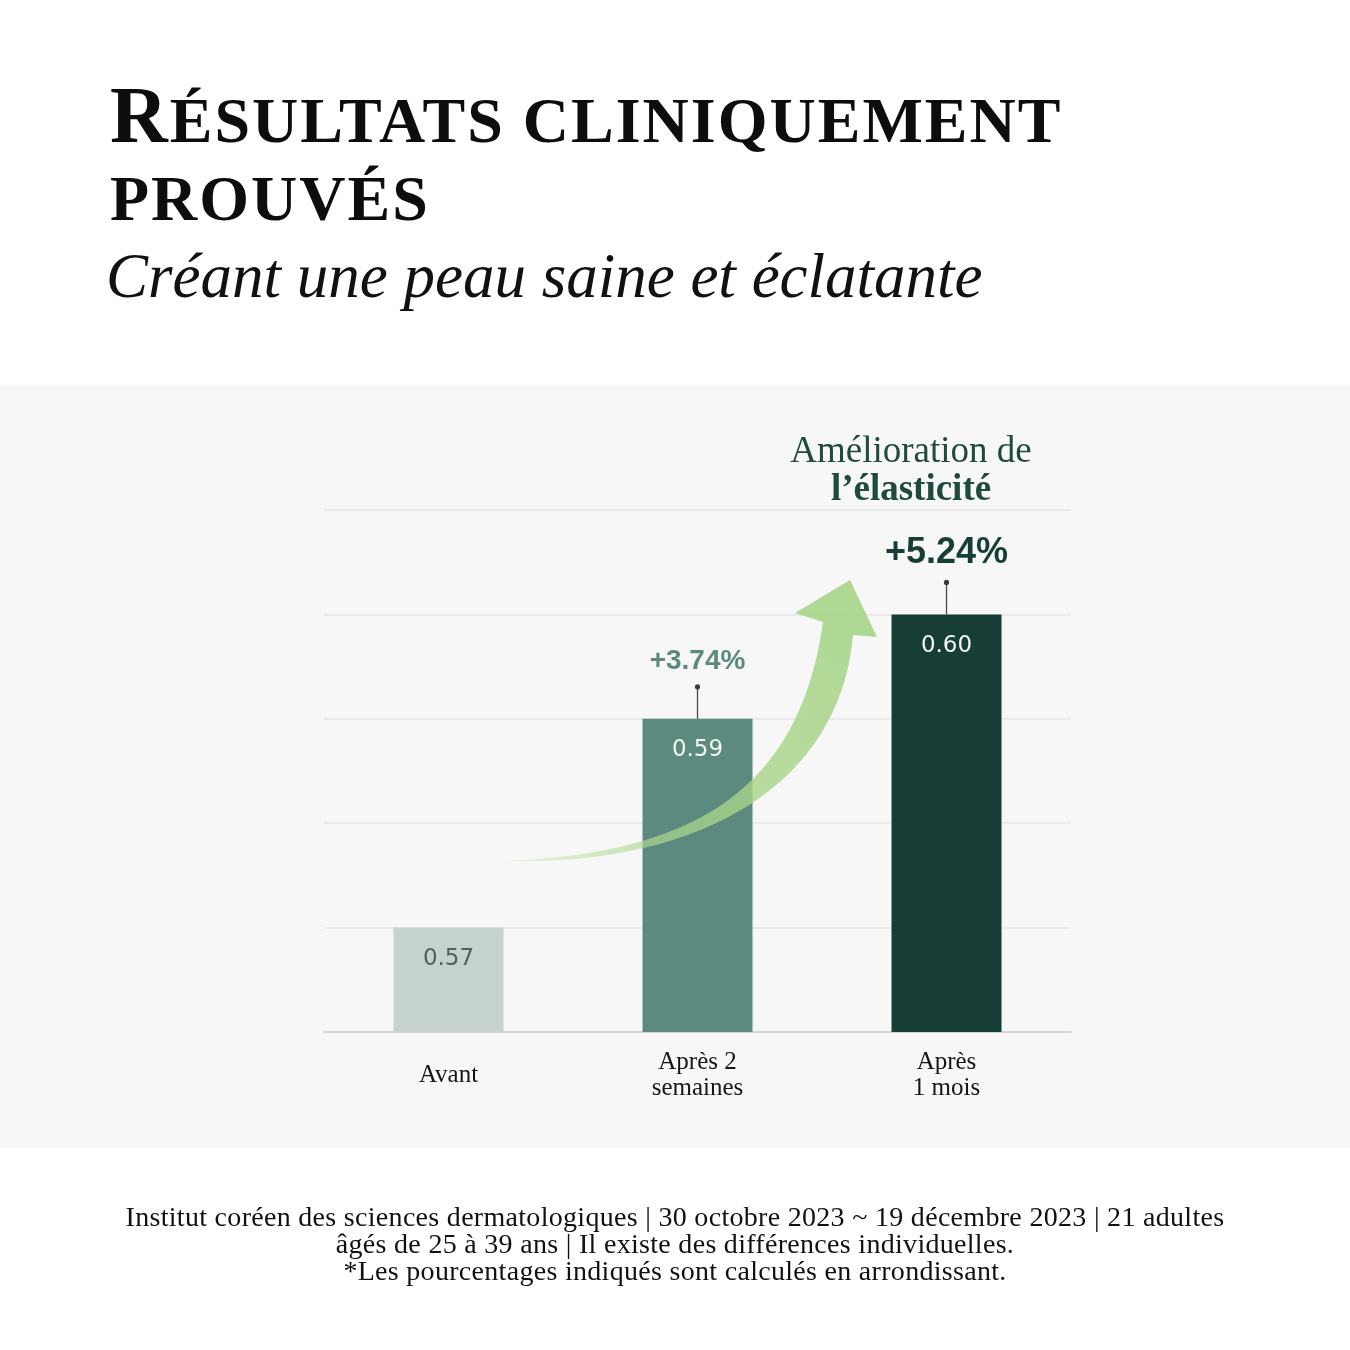 The width and height of the screenshot is (1350, 1350). Describe the element at coordinates (911, 468) in the screenshot. I see `text: Amélioration de l’élasticité` at that location.